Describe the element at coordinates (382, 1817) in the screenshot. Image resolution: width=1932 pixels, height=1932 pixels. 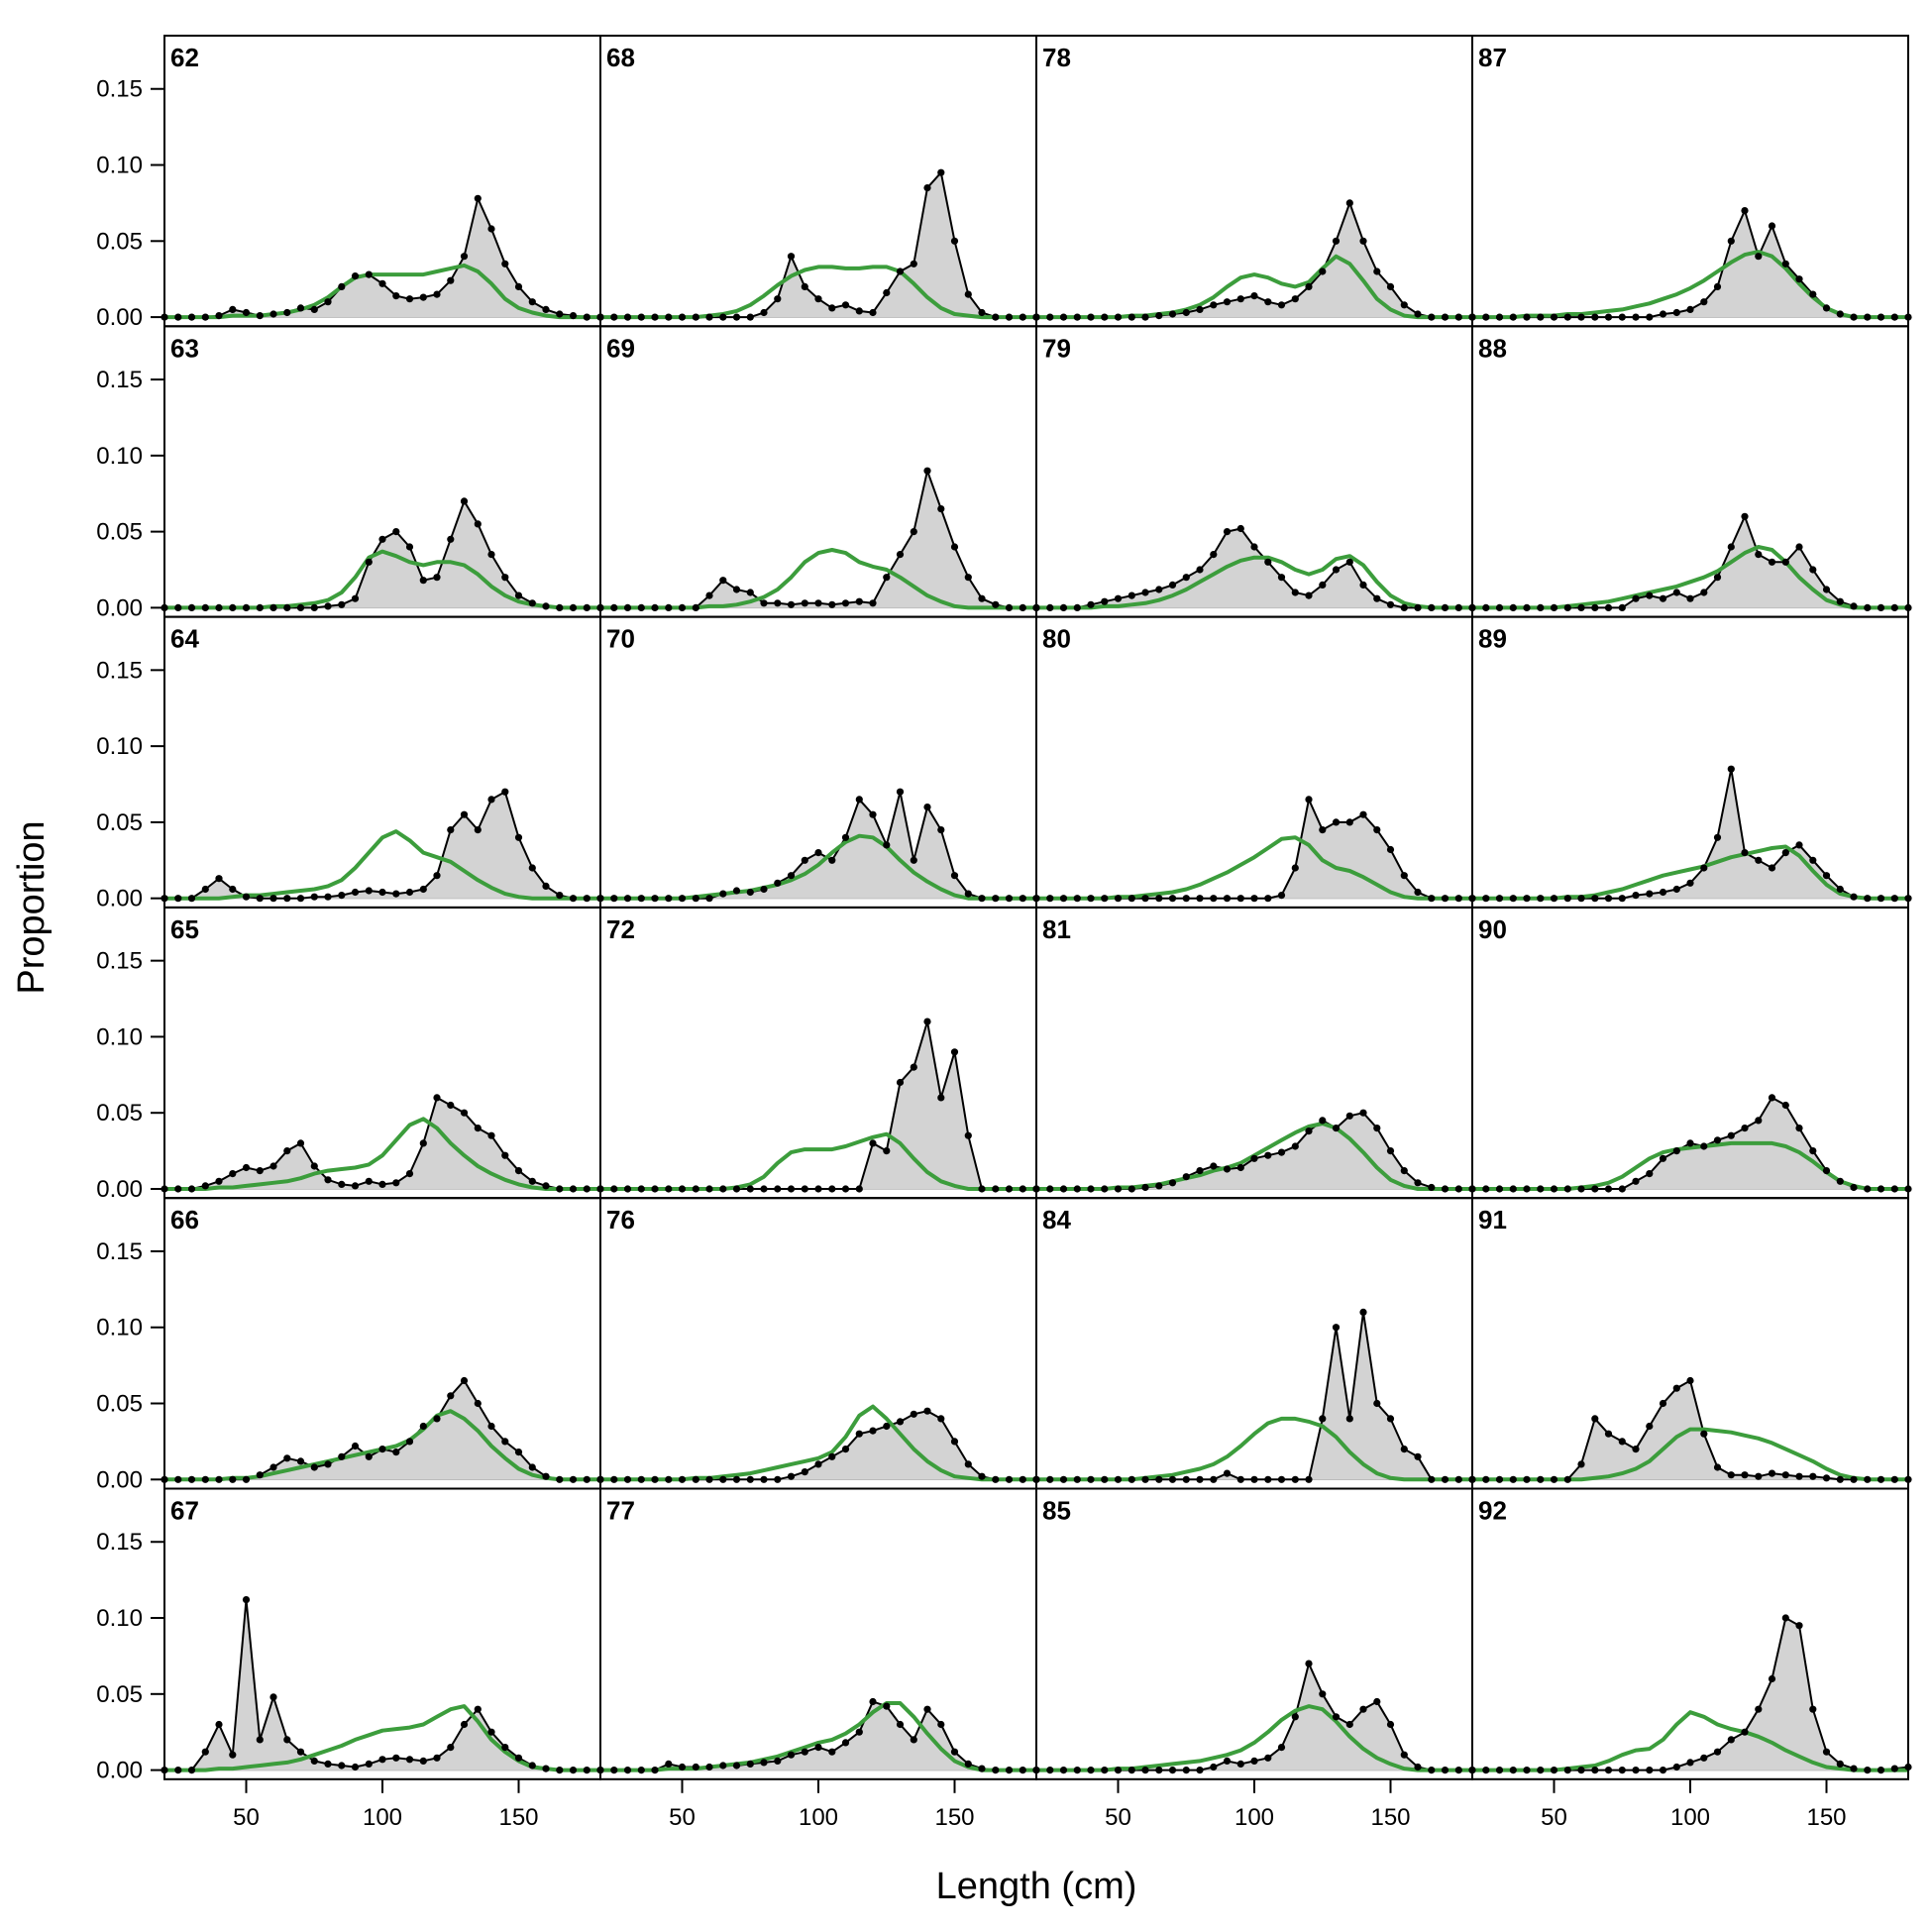
I see `x-tick-label: 100` at that location.